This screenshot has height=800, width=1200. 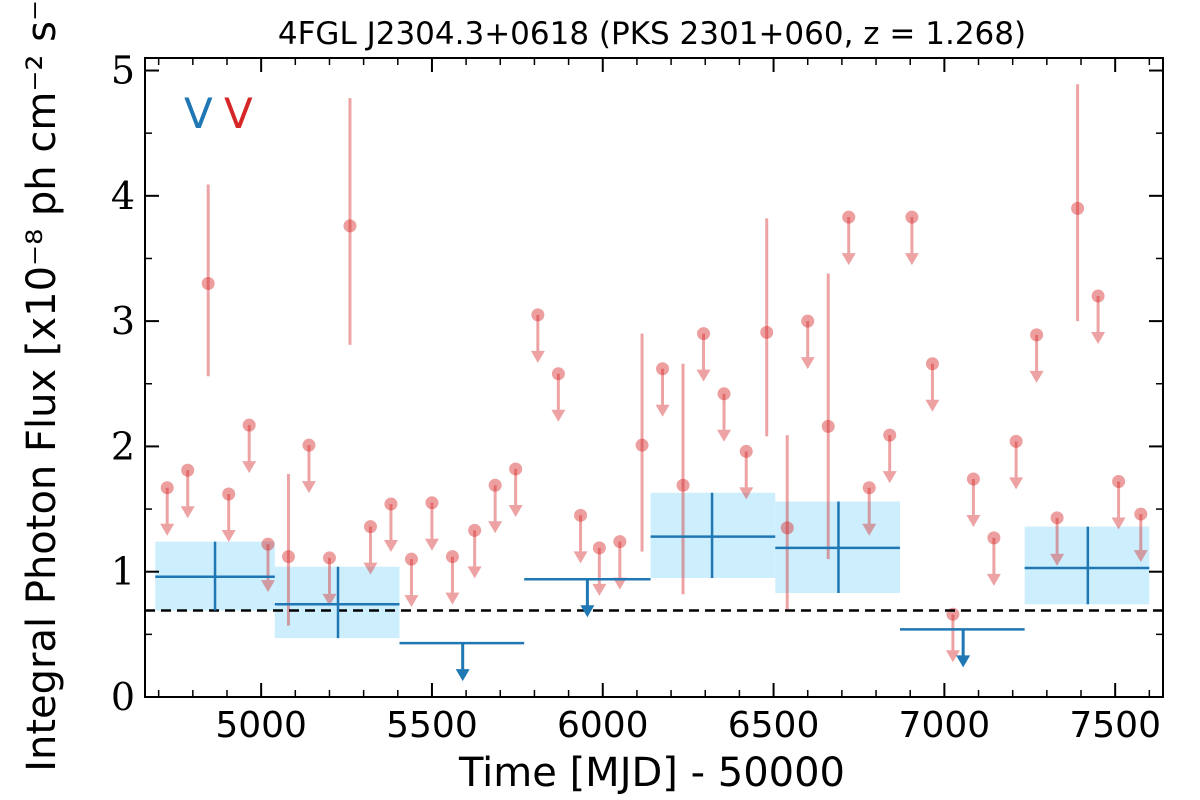 I want to click on short-bin-upper-limit-40-head, so click(x=993, y=579).